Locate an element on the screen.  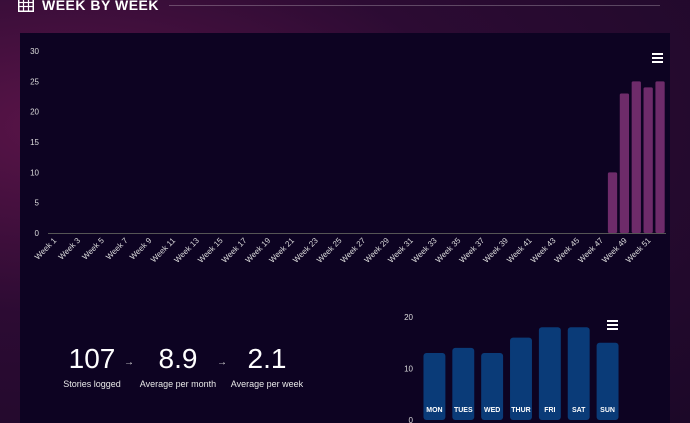
stat-label: Stories logged is located at coordinates (92, 384).